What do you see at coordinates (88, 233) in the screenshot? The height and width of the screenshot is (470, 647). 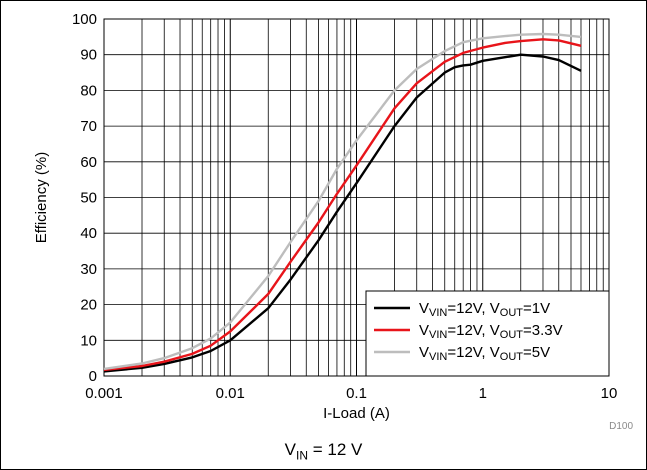 I see `y-tick-label: 40` at bounding box center [88, 233].